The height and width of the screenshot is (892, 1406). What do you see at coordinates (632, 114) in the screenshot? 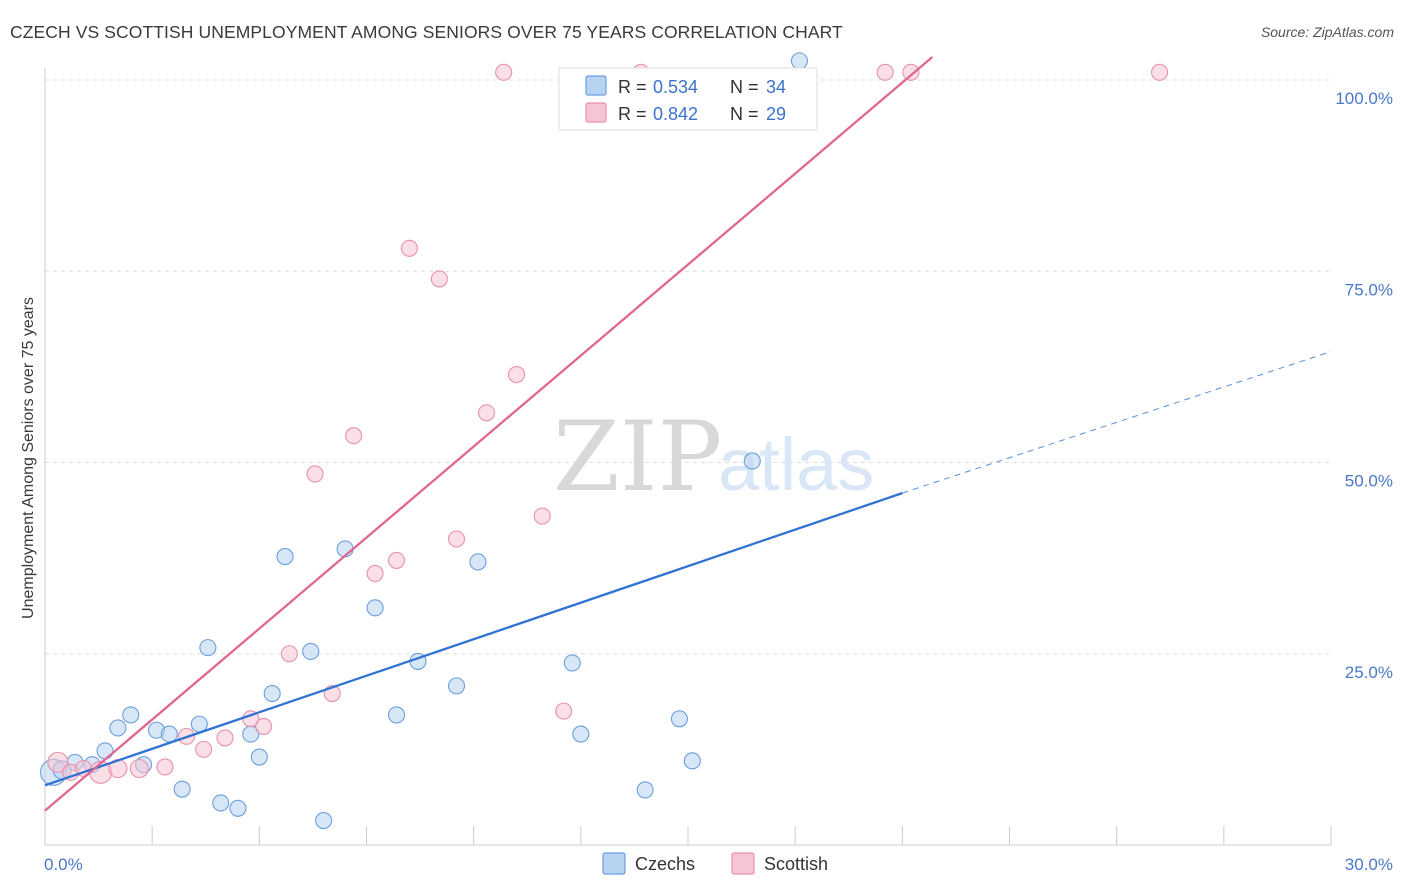
I see `legend-r-label-scottish: R =` at bounding box center [632, 114].